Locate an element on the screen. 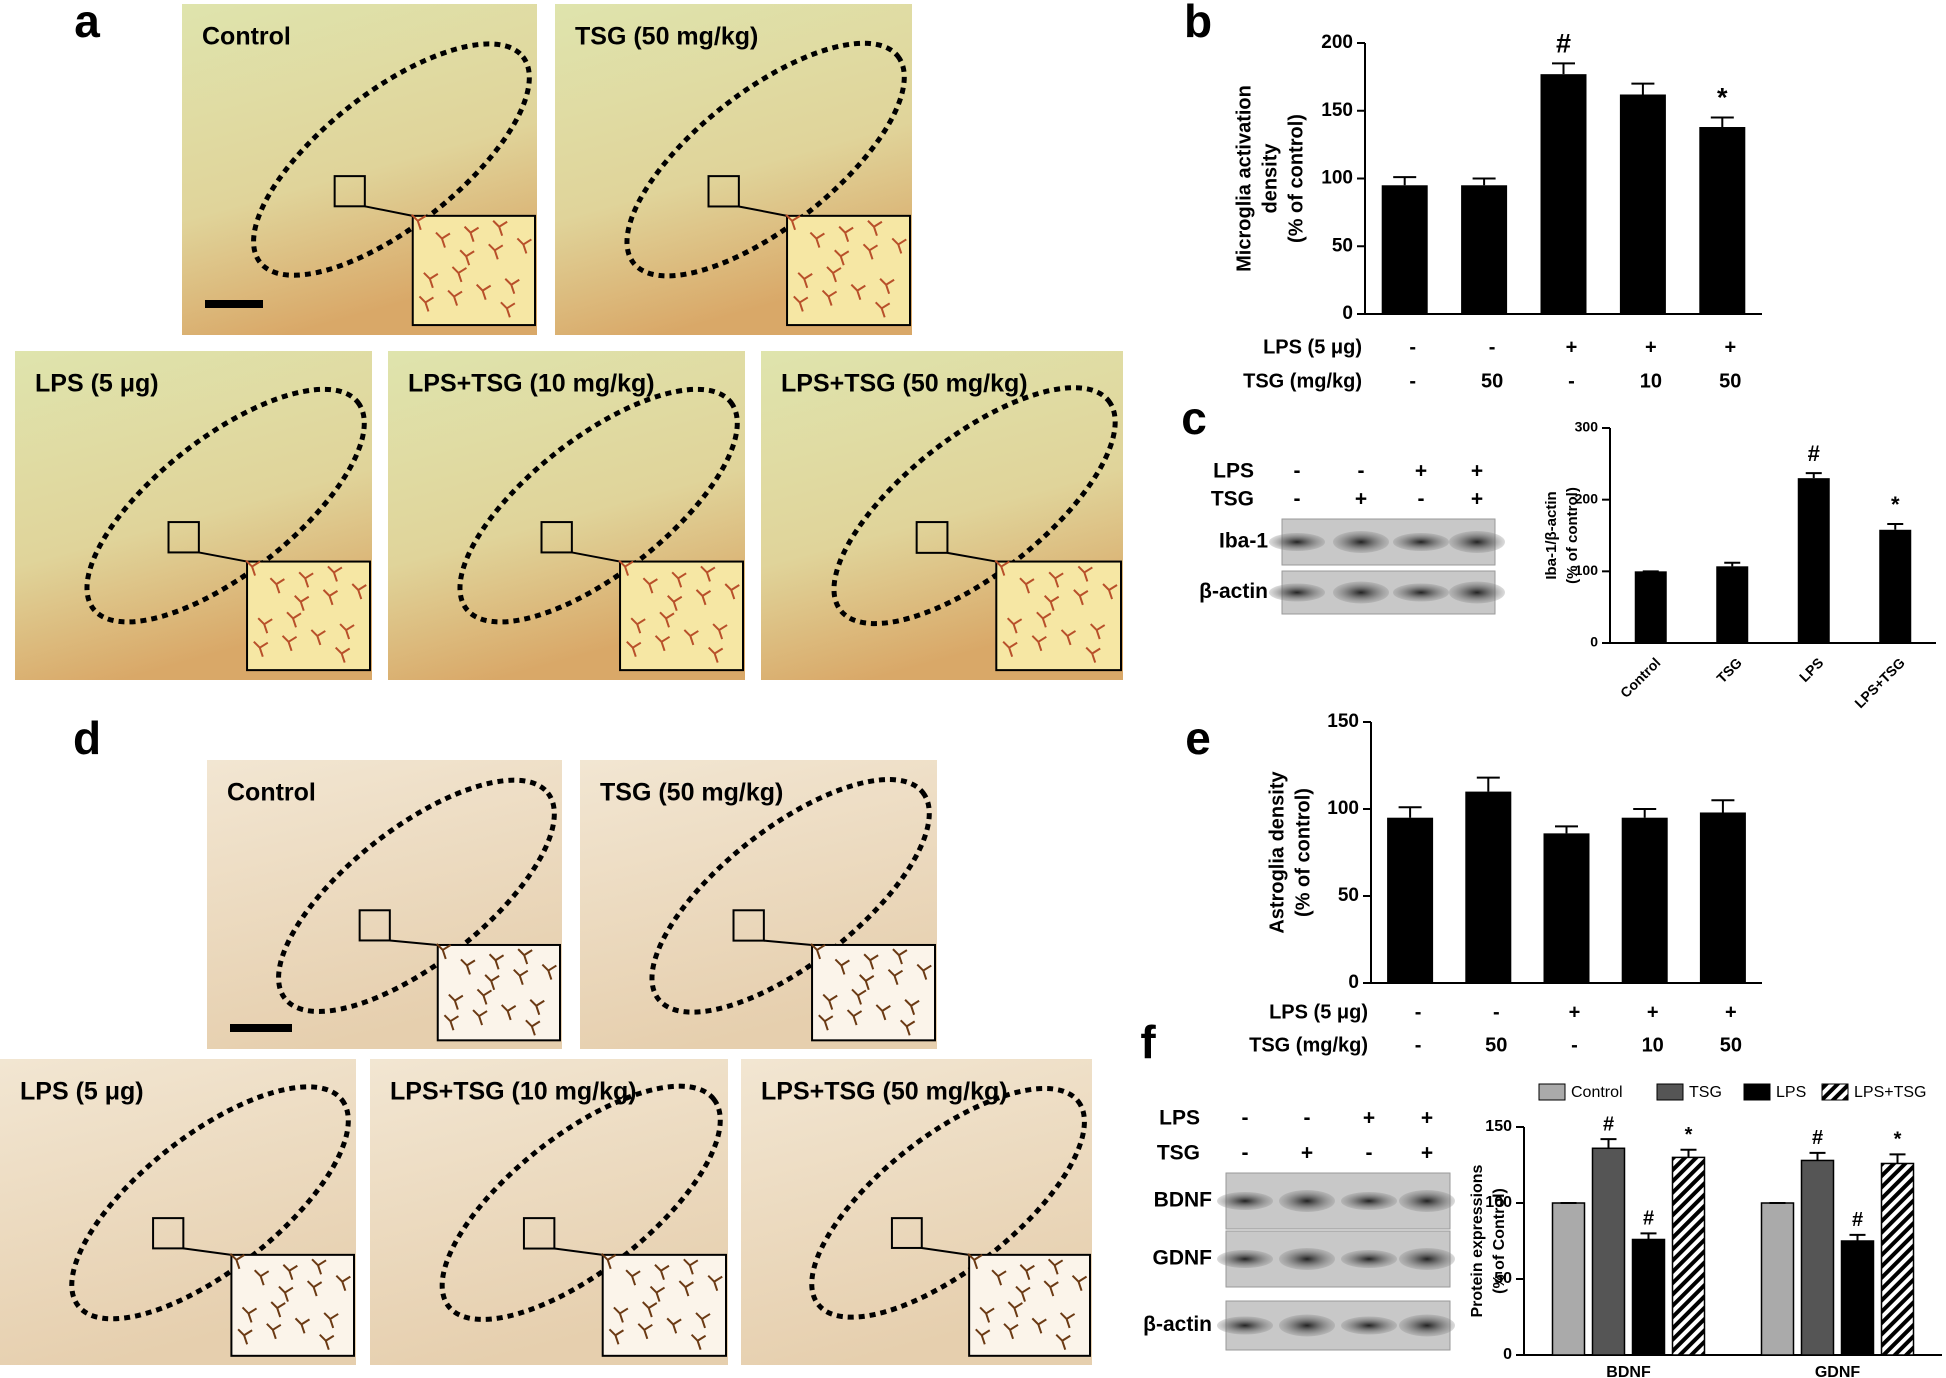 Image resolution: width=1946 pixels, height=1378 pixels. micrograph-label: LPS+TSG (10 mg/kg) is located at coordinates (513, 1092).